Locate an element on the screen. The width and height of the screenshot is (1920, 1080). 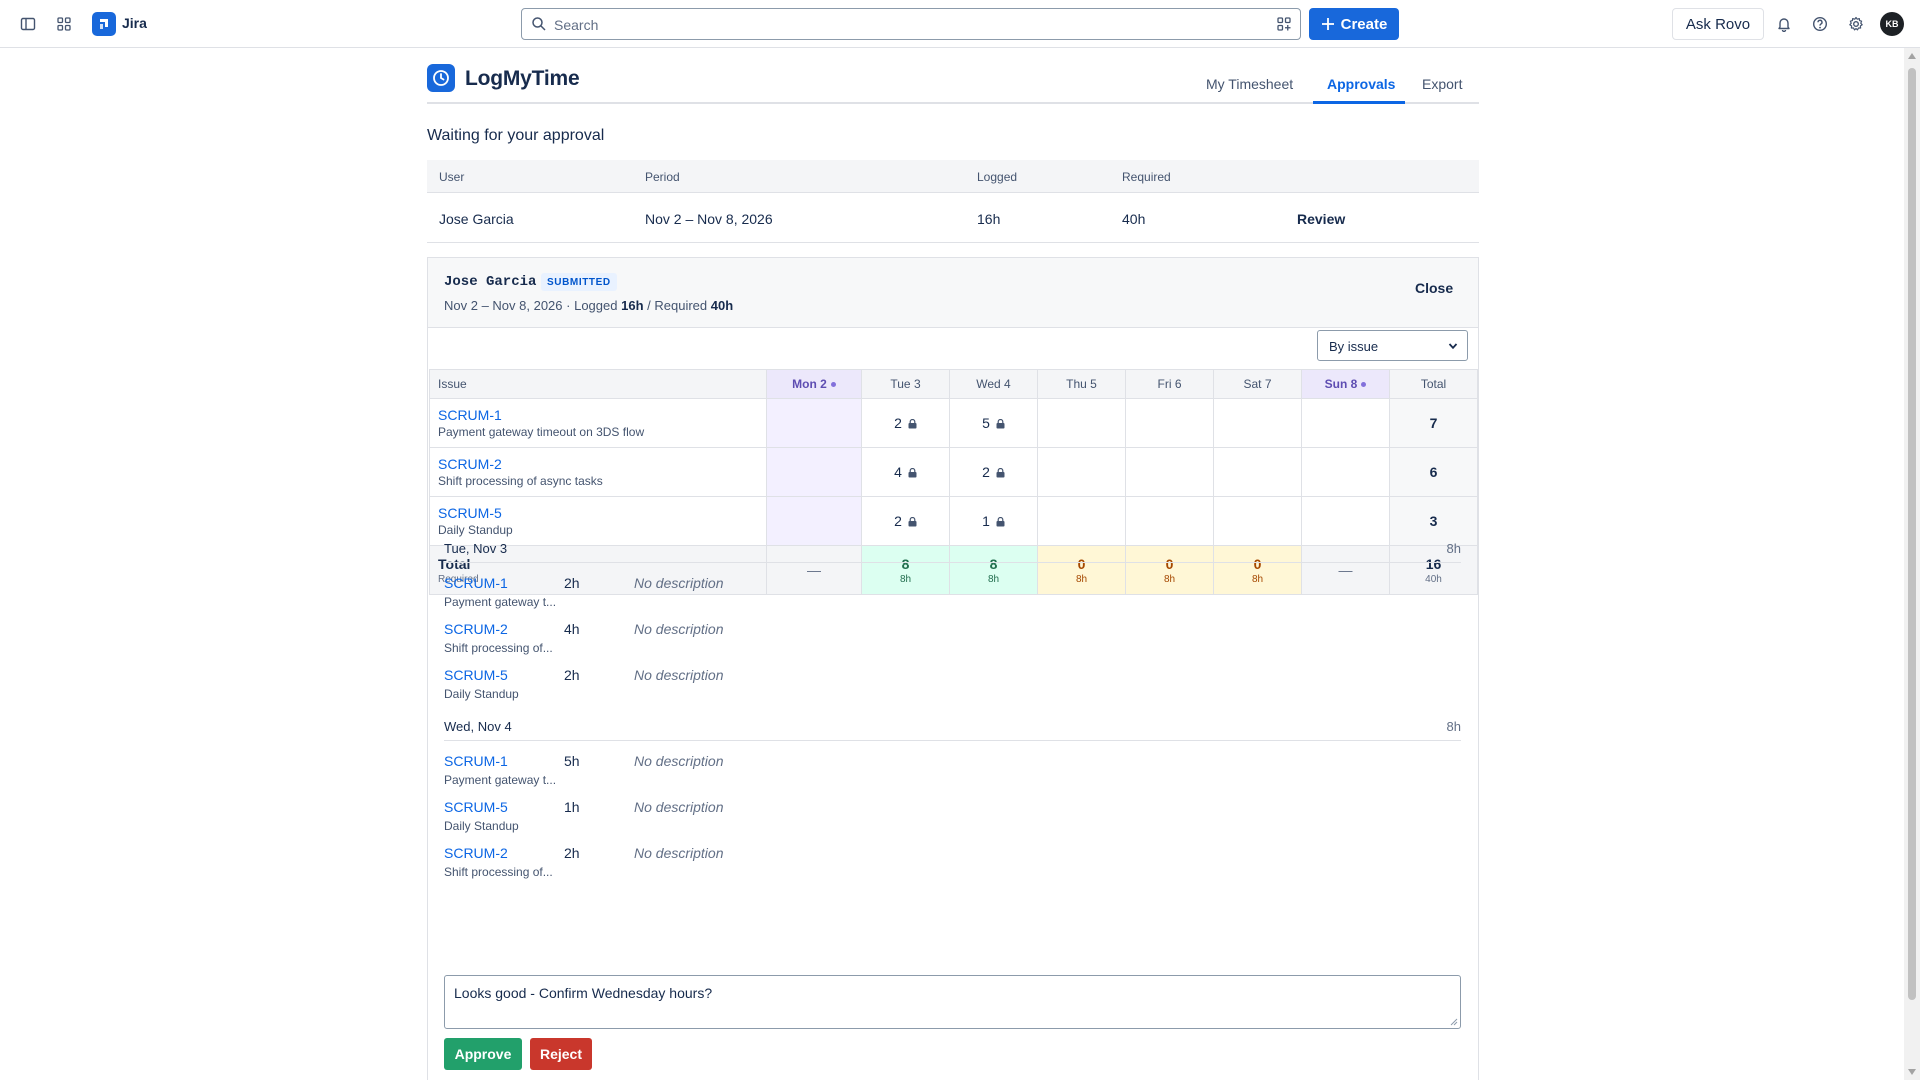
chevron-down-icon is located at coordinates (1453, 346).